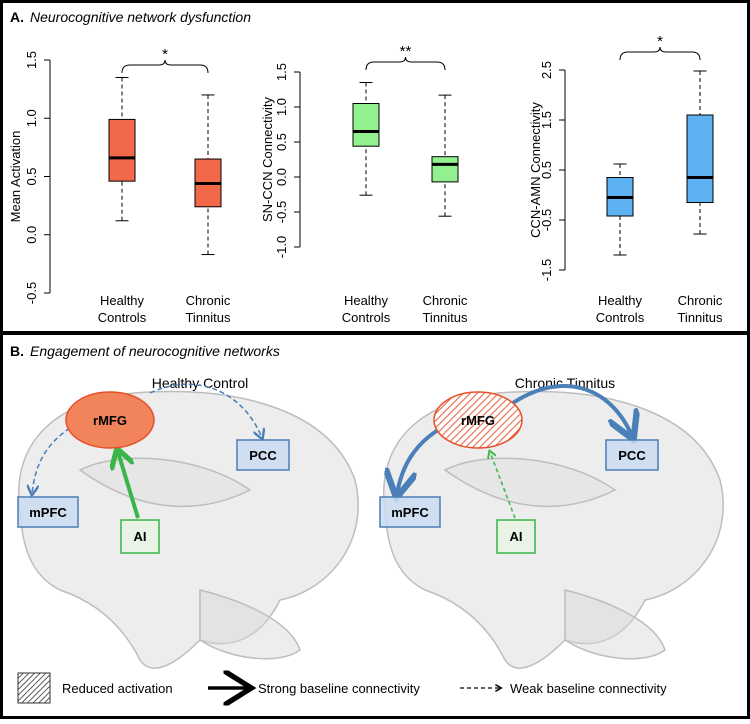  Describe the element at coordinates (17, 351) in the screenshot. I see `panel-label: B.` at that location.